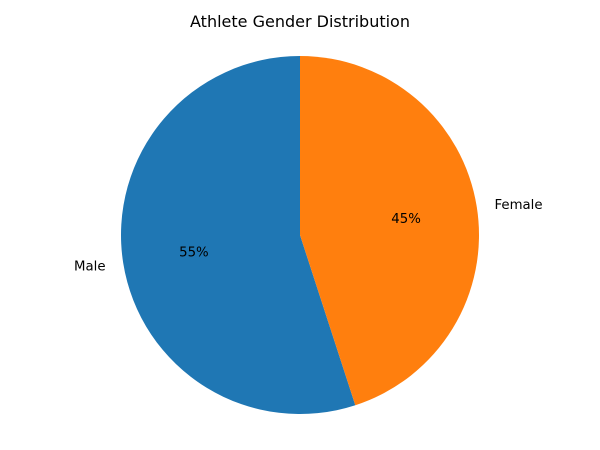  I want to click on slice-label-male: Male, so click(90, 266).